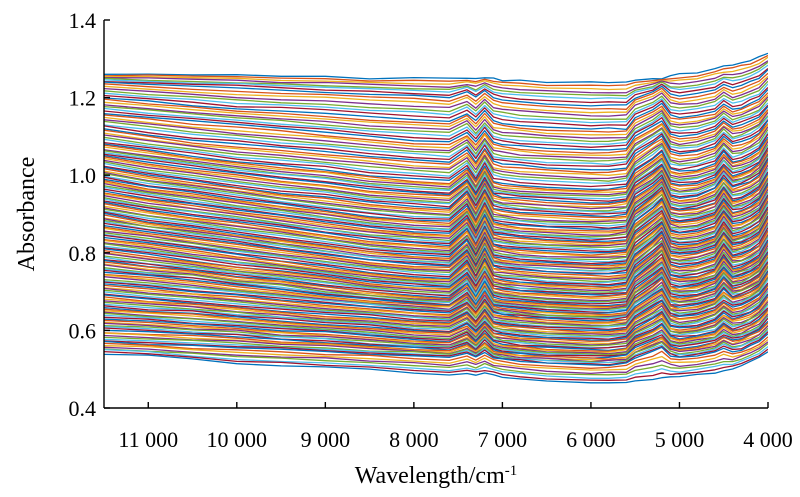 The image size is (800, 497). I want to click on y-tick-label: 0.6, so click(83, 330).